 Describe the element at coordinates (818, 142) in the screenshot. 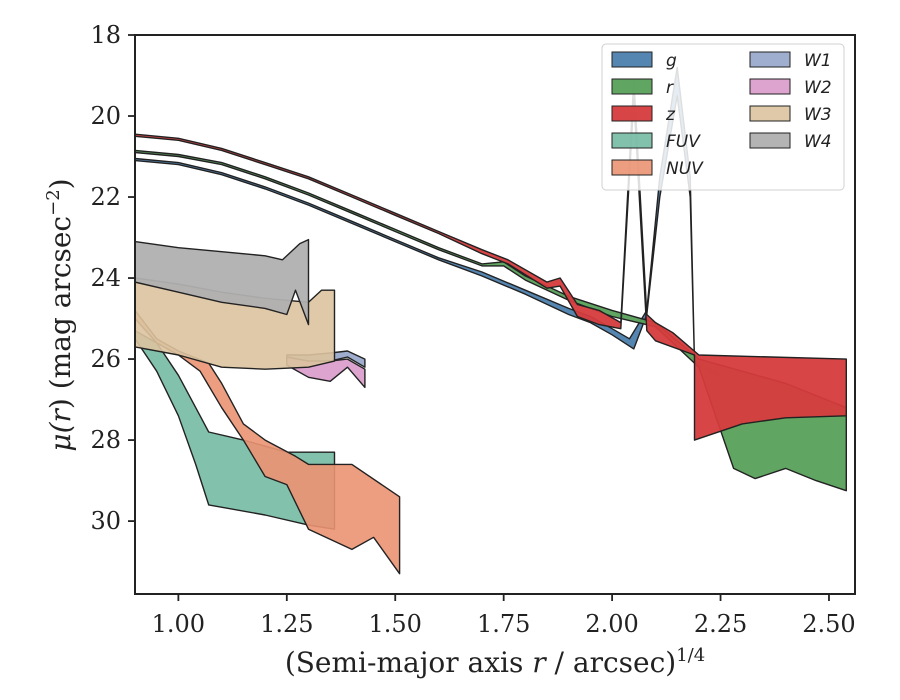

I see `legend-label-w4: W4` at that location.